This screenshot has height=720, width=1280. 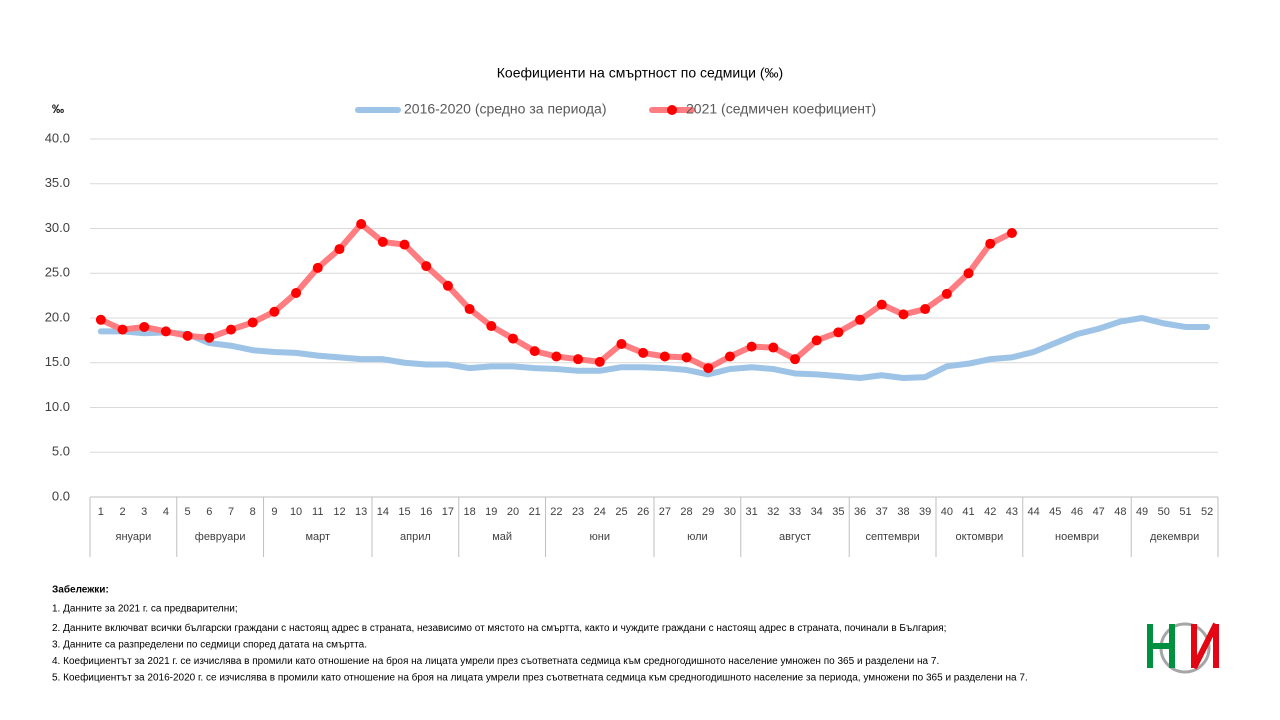 What do you see at coordinates (1120, 512) in the screenshot?
I see `x-tick-label: 48` at bounding box center [1120, 512].